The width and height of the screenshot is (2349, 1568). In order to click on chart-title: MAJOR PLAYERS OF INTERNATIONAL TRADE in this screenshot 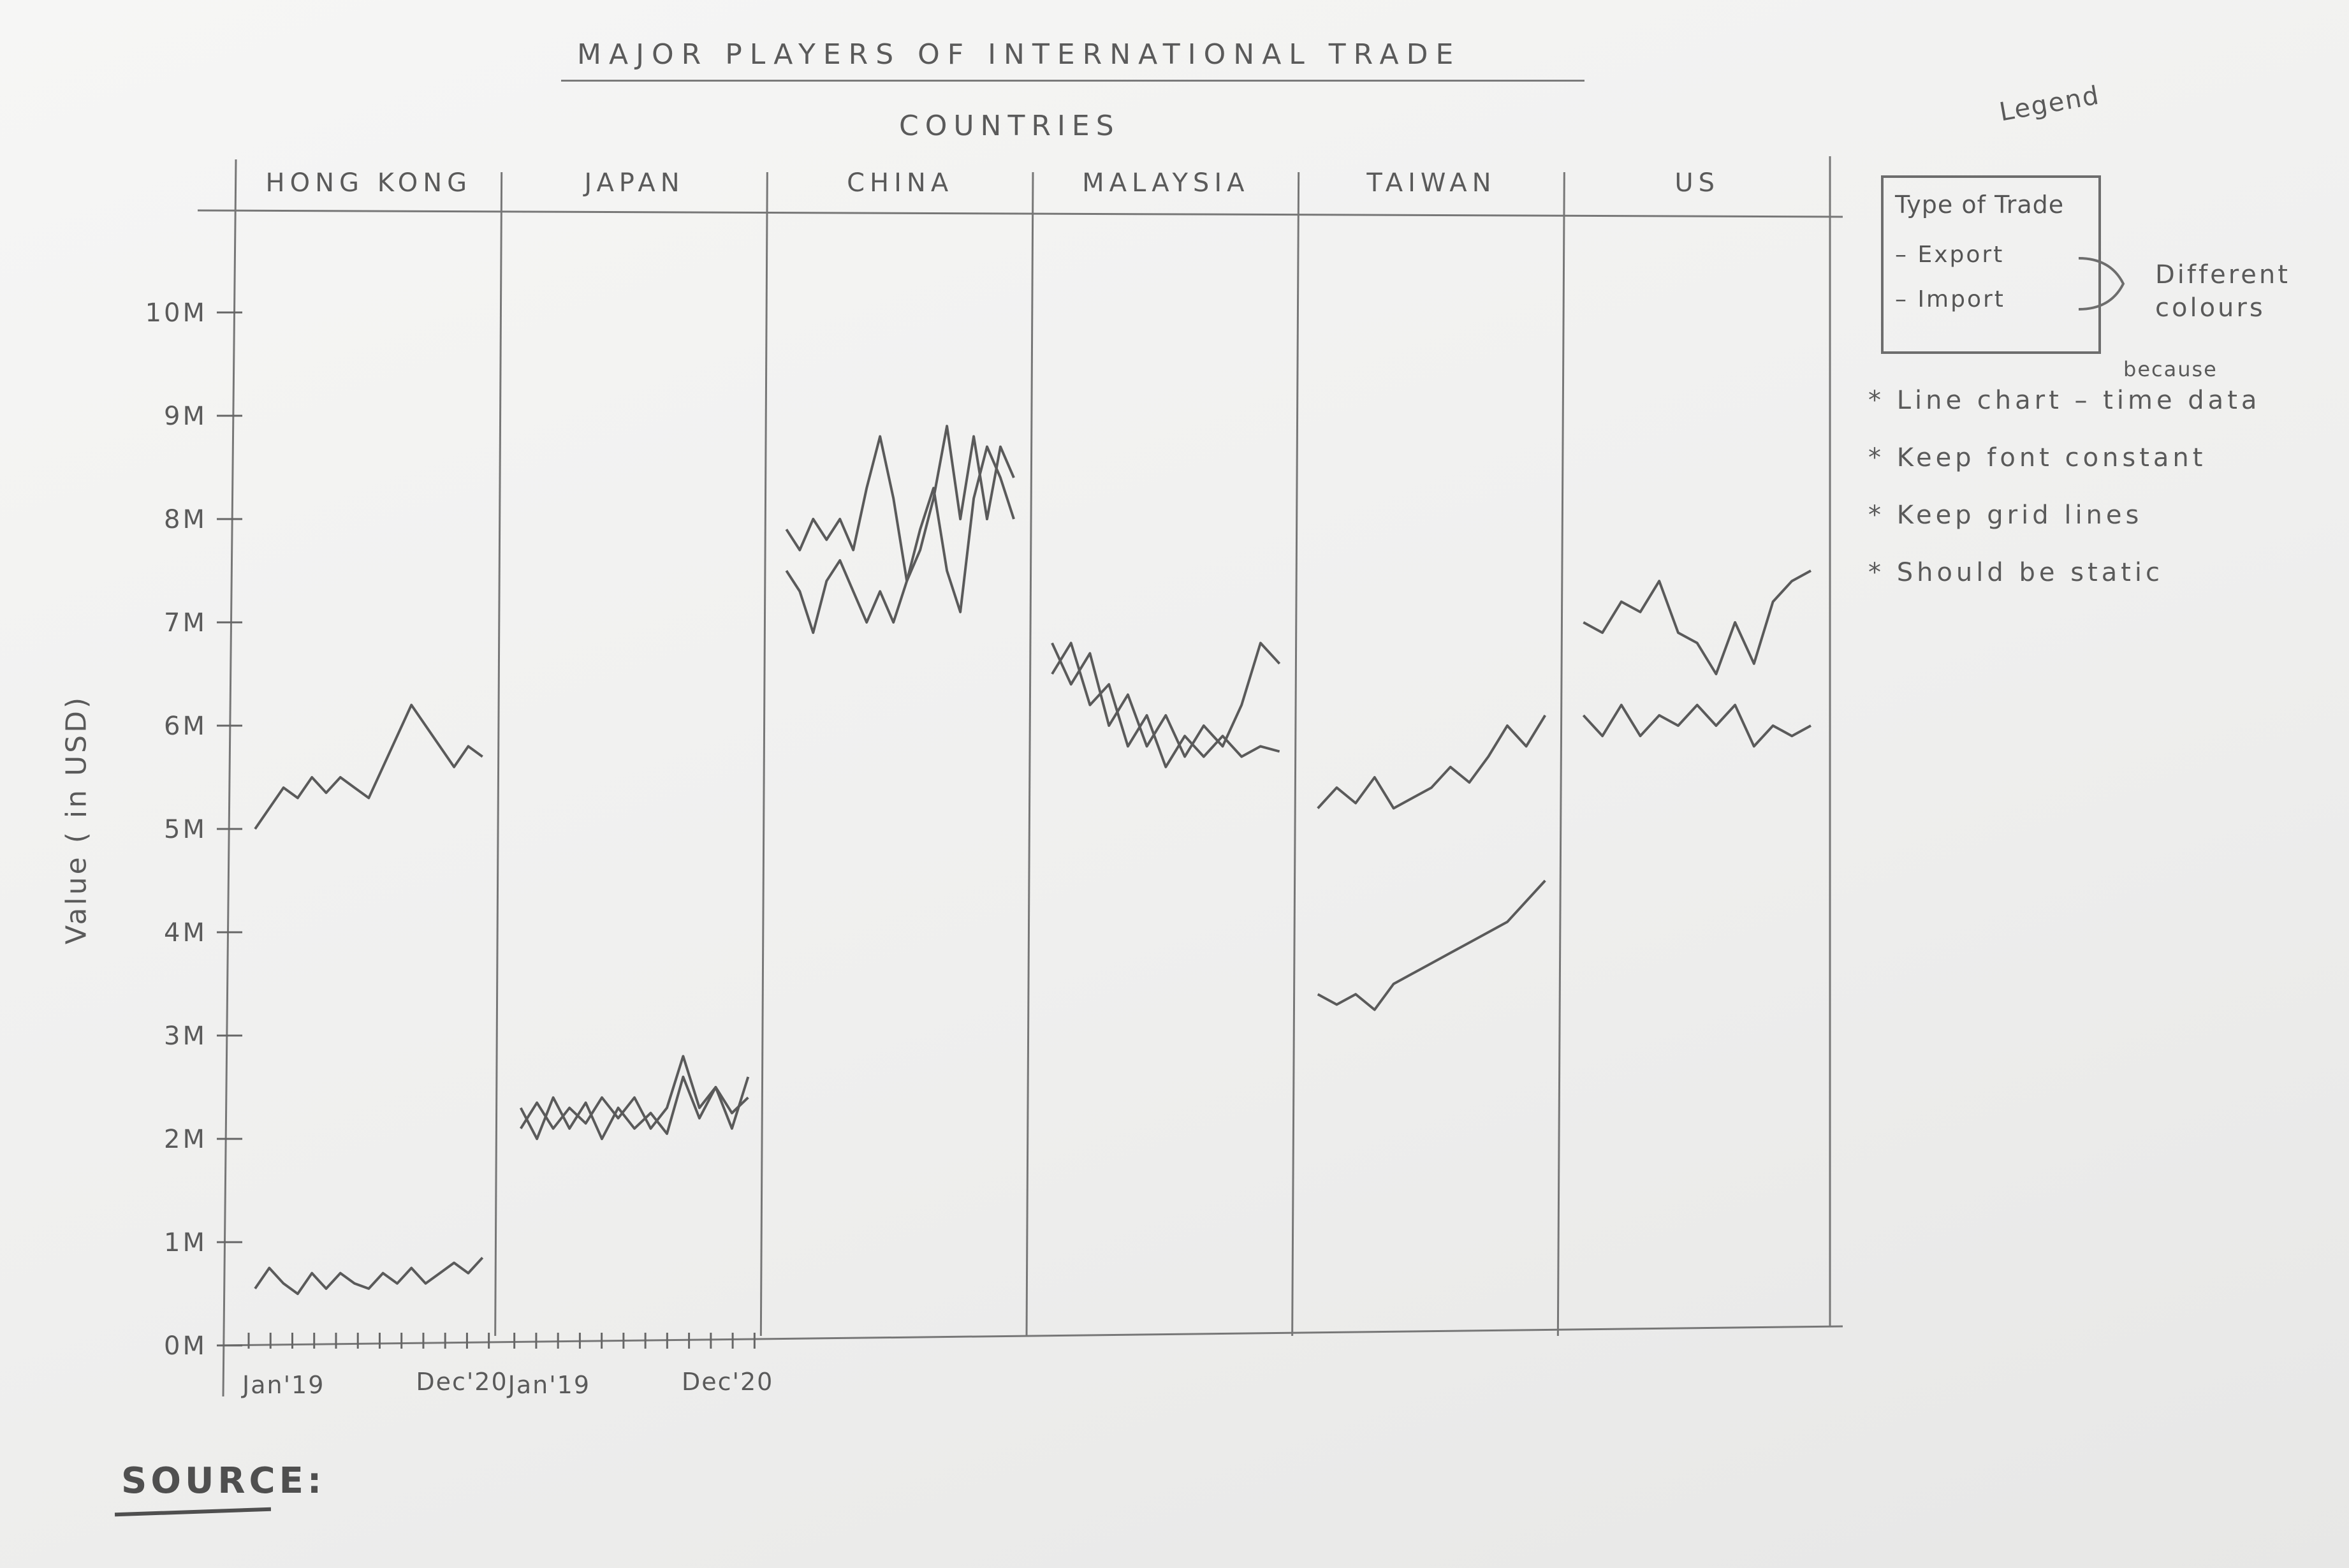, I will do `click(1019, 54)`.